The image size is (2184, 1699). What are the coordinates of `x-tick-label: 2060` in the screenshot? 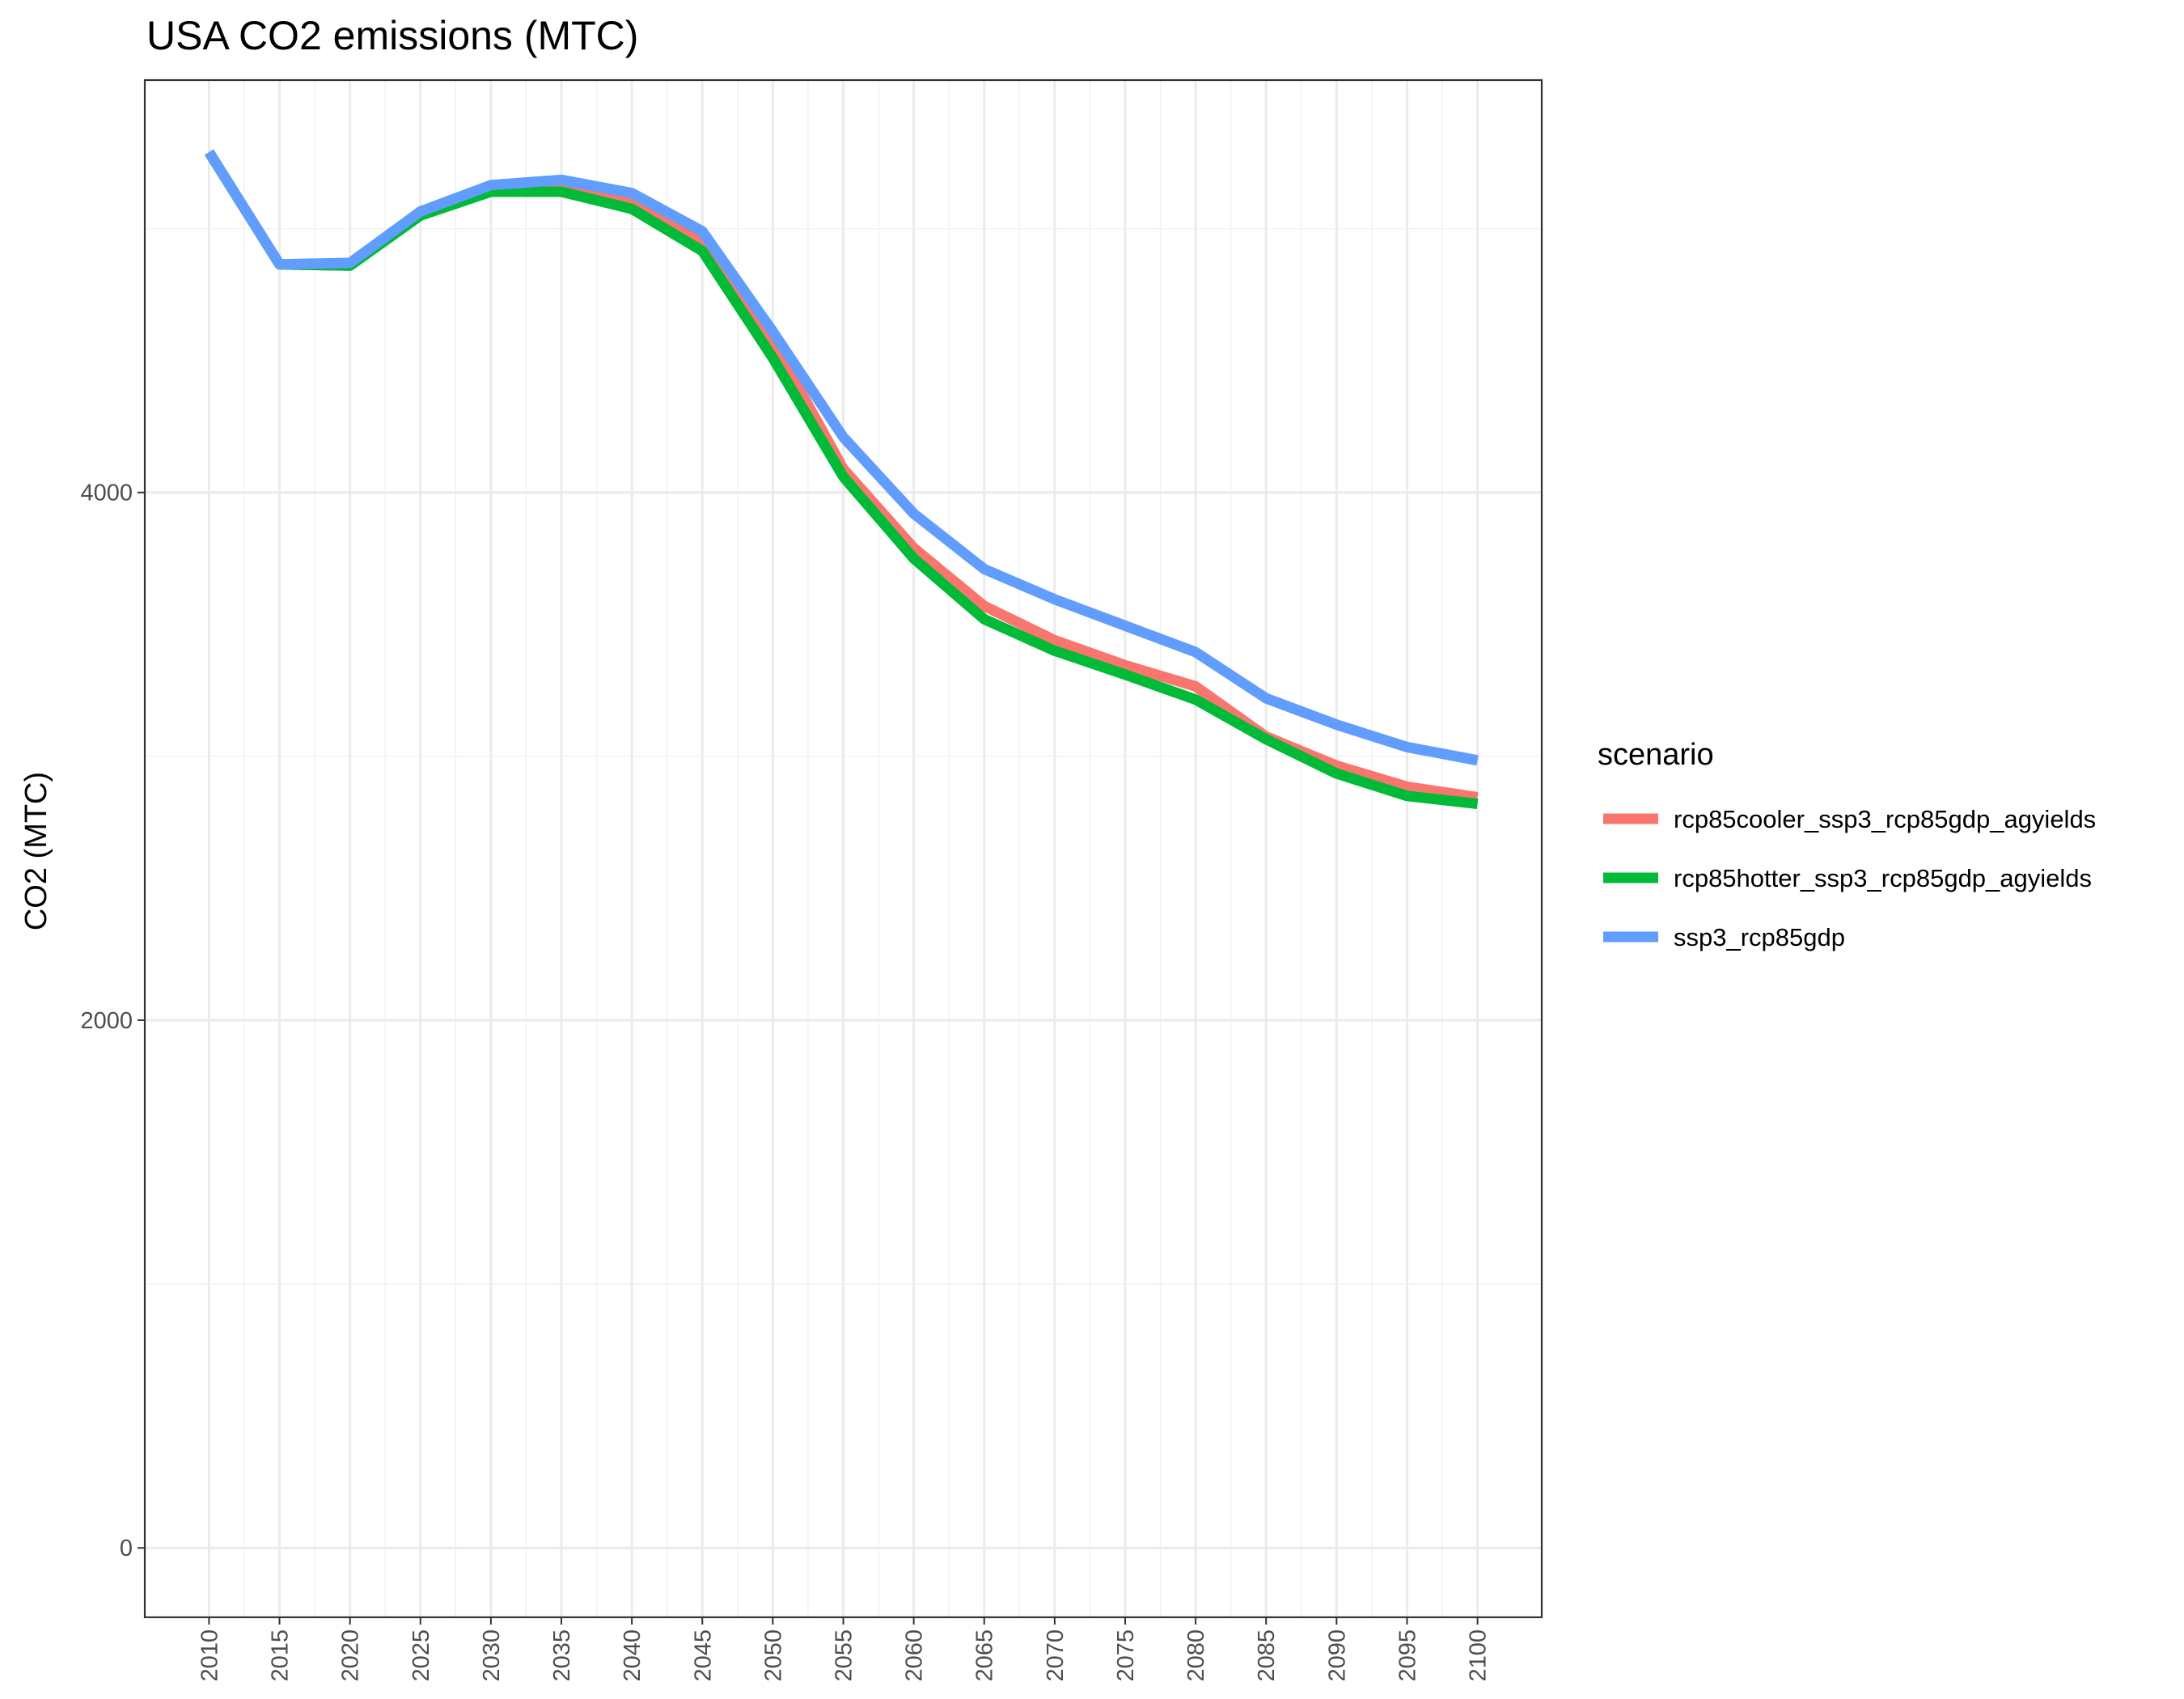 It's located at (915, 1655).